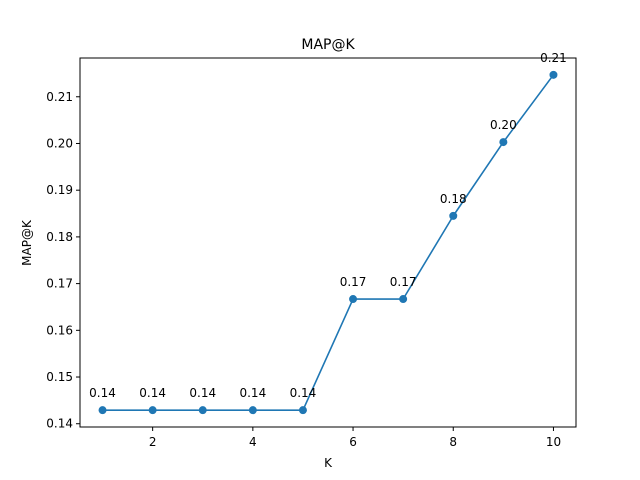 The image size is (640, 480). I want to click on x-tick-label: 2, so click(153, 442).